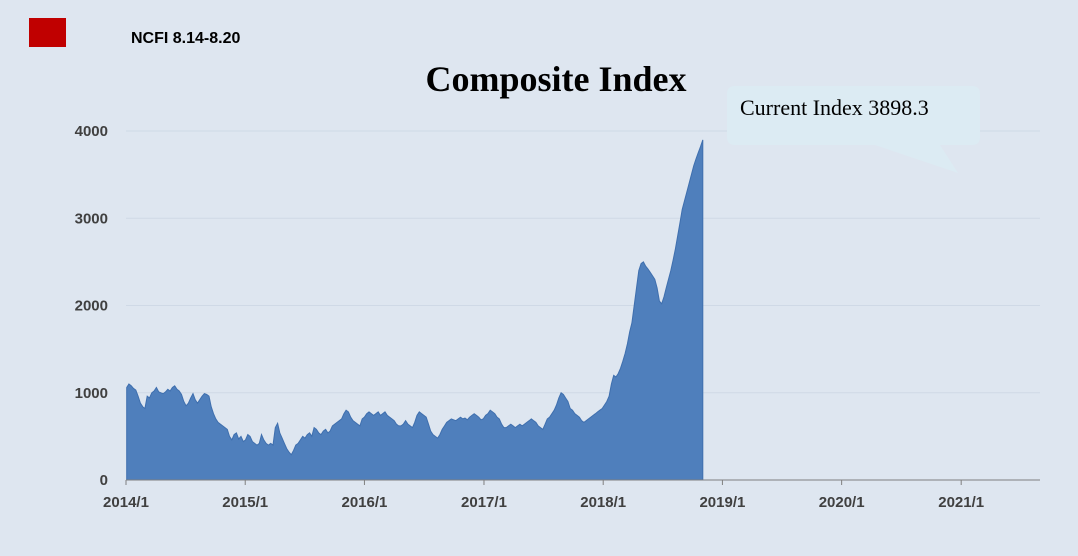 This screenshot has width=1078, height=556. I want to click on y-tick-label: 3000, so click(91, 218).